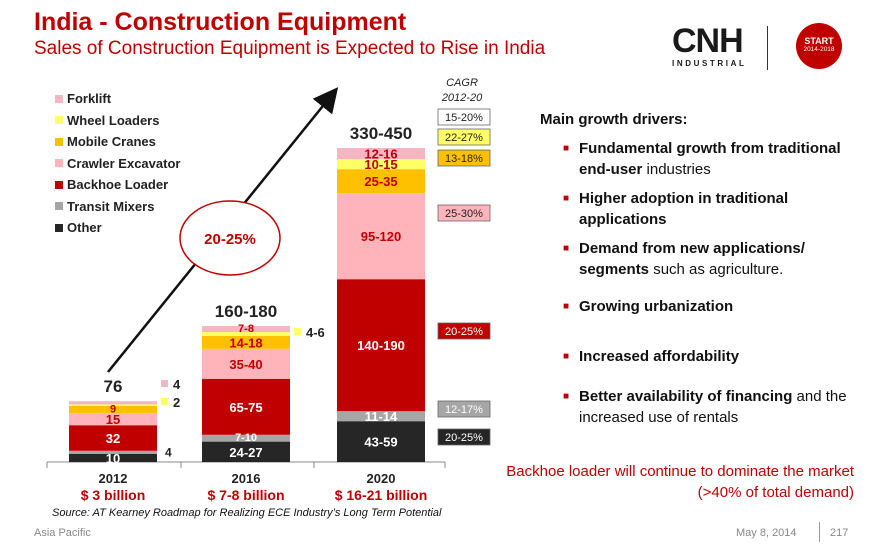 Image resolution: width=880 pixels, height=550 pixels. What do you see at coordinates (177, 384) in the screenshot?
I see `data-label-2012-forklift: 4` at bounding box center [177, 384].